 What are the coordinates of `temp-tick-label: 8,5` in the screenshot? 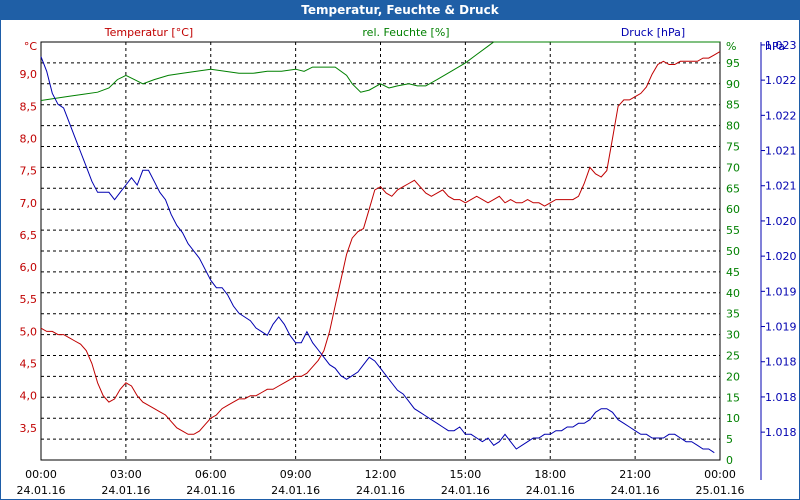 It's located at (29, 106).